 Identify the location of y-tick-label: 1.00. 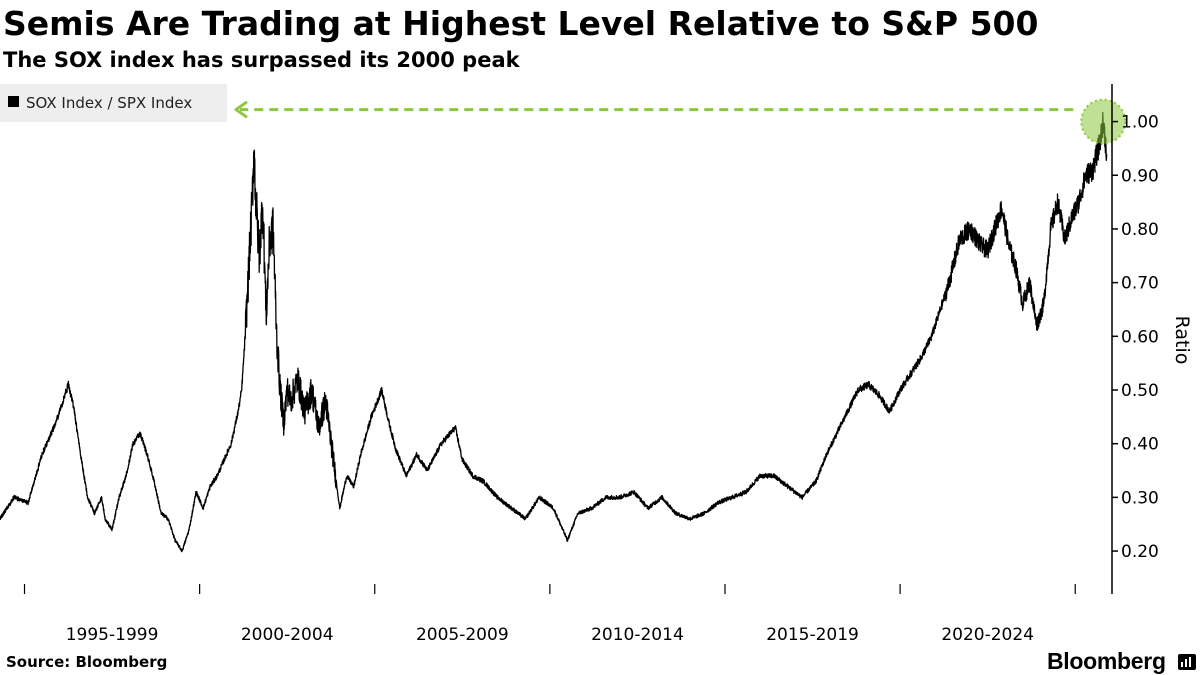
(1140, 123).